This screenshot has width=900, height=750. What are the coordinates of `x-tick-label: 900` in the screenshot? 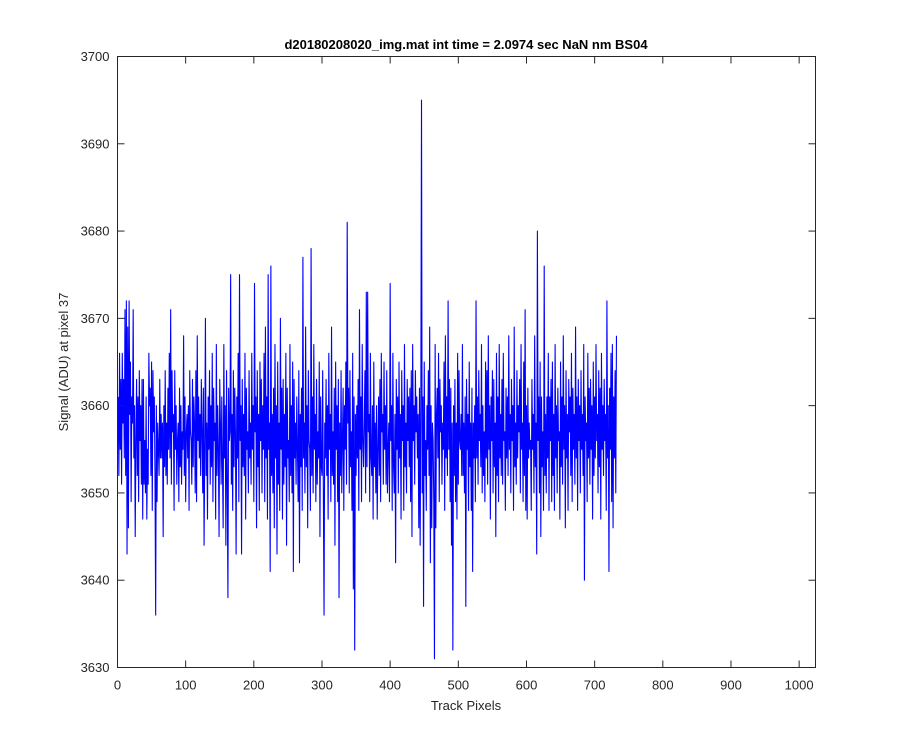 It's located at (731, 685).